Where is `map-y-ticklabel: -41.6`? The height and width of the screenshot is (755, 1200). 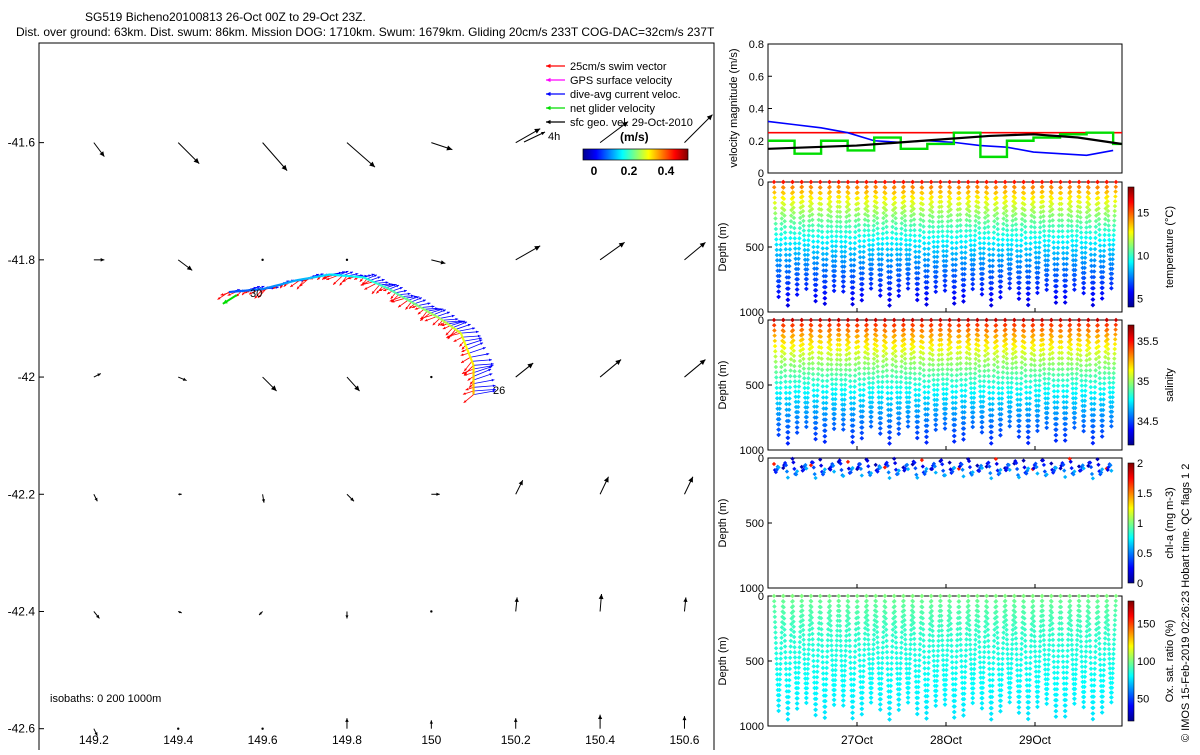 map-y-ticklabel: -41.6 is located at coordinates (22, 143).